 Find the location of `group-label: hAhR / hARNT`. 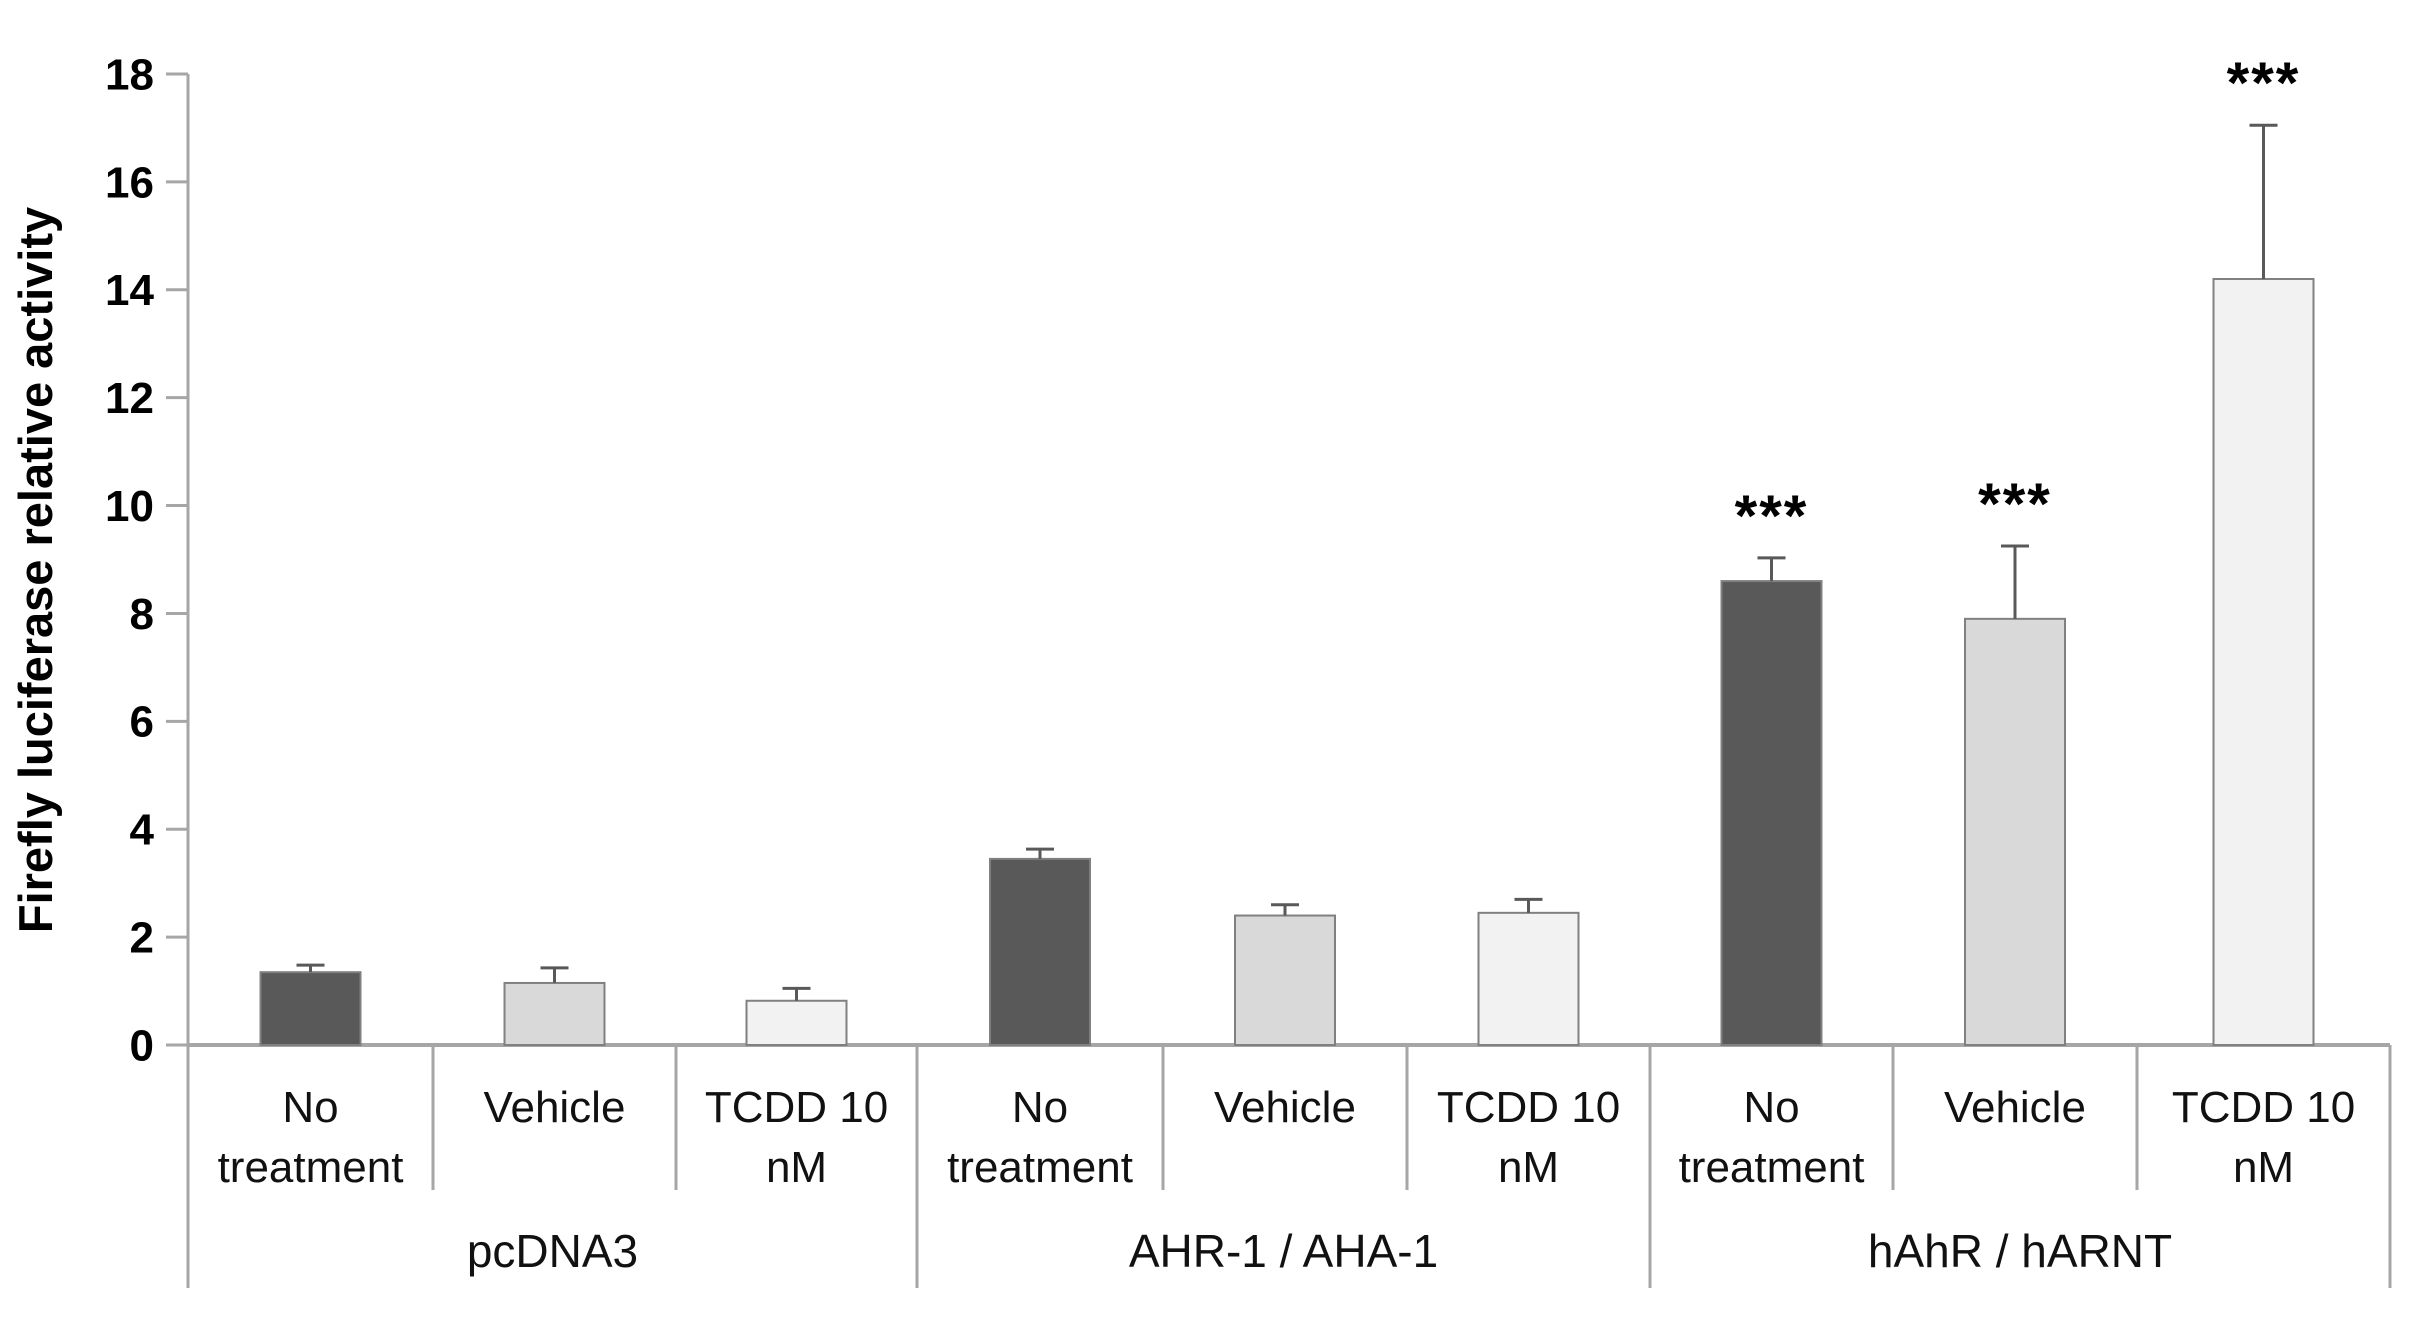

group-label: hAhR / hARNT is located at coordinates (2020, 1251).